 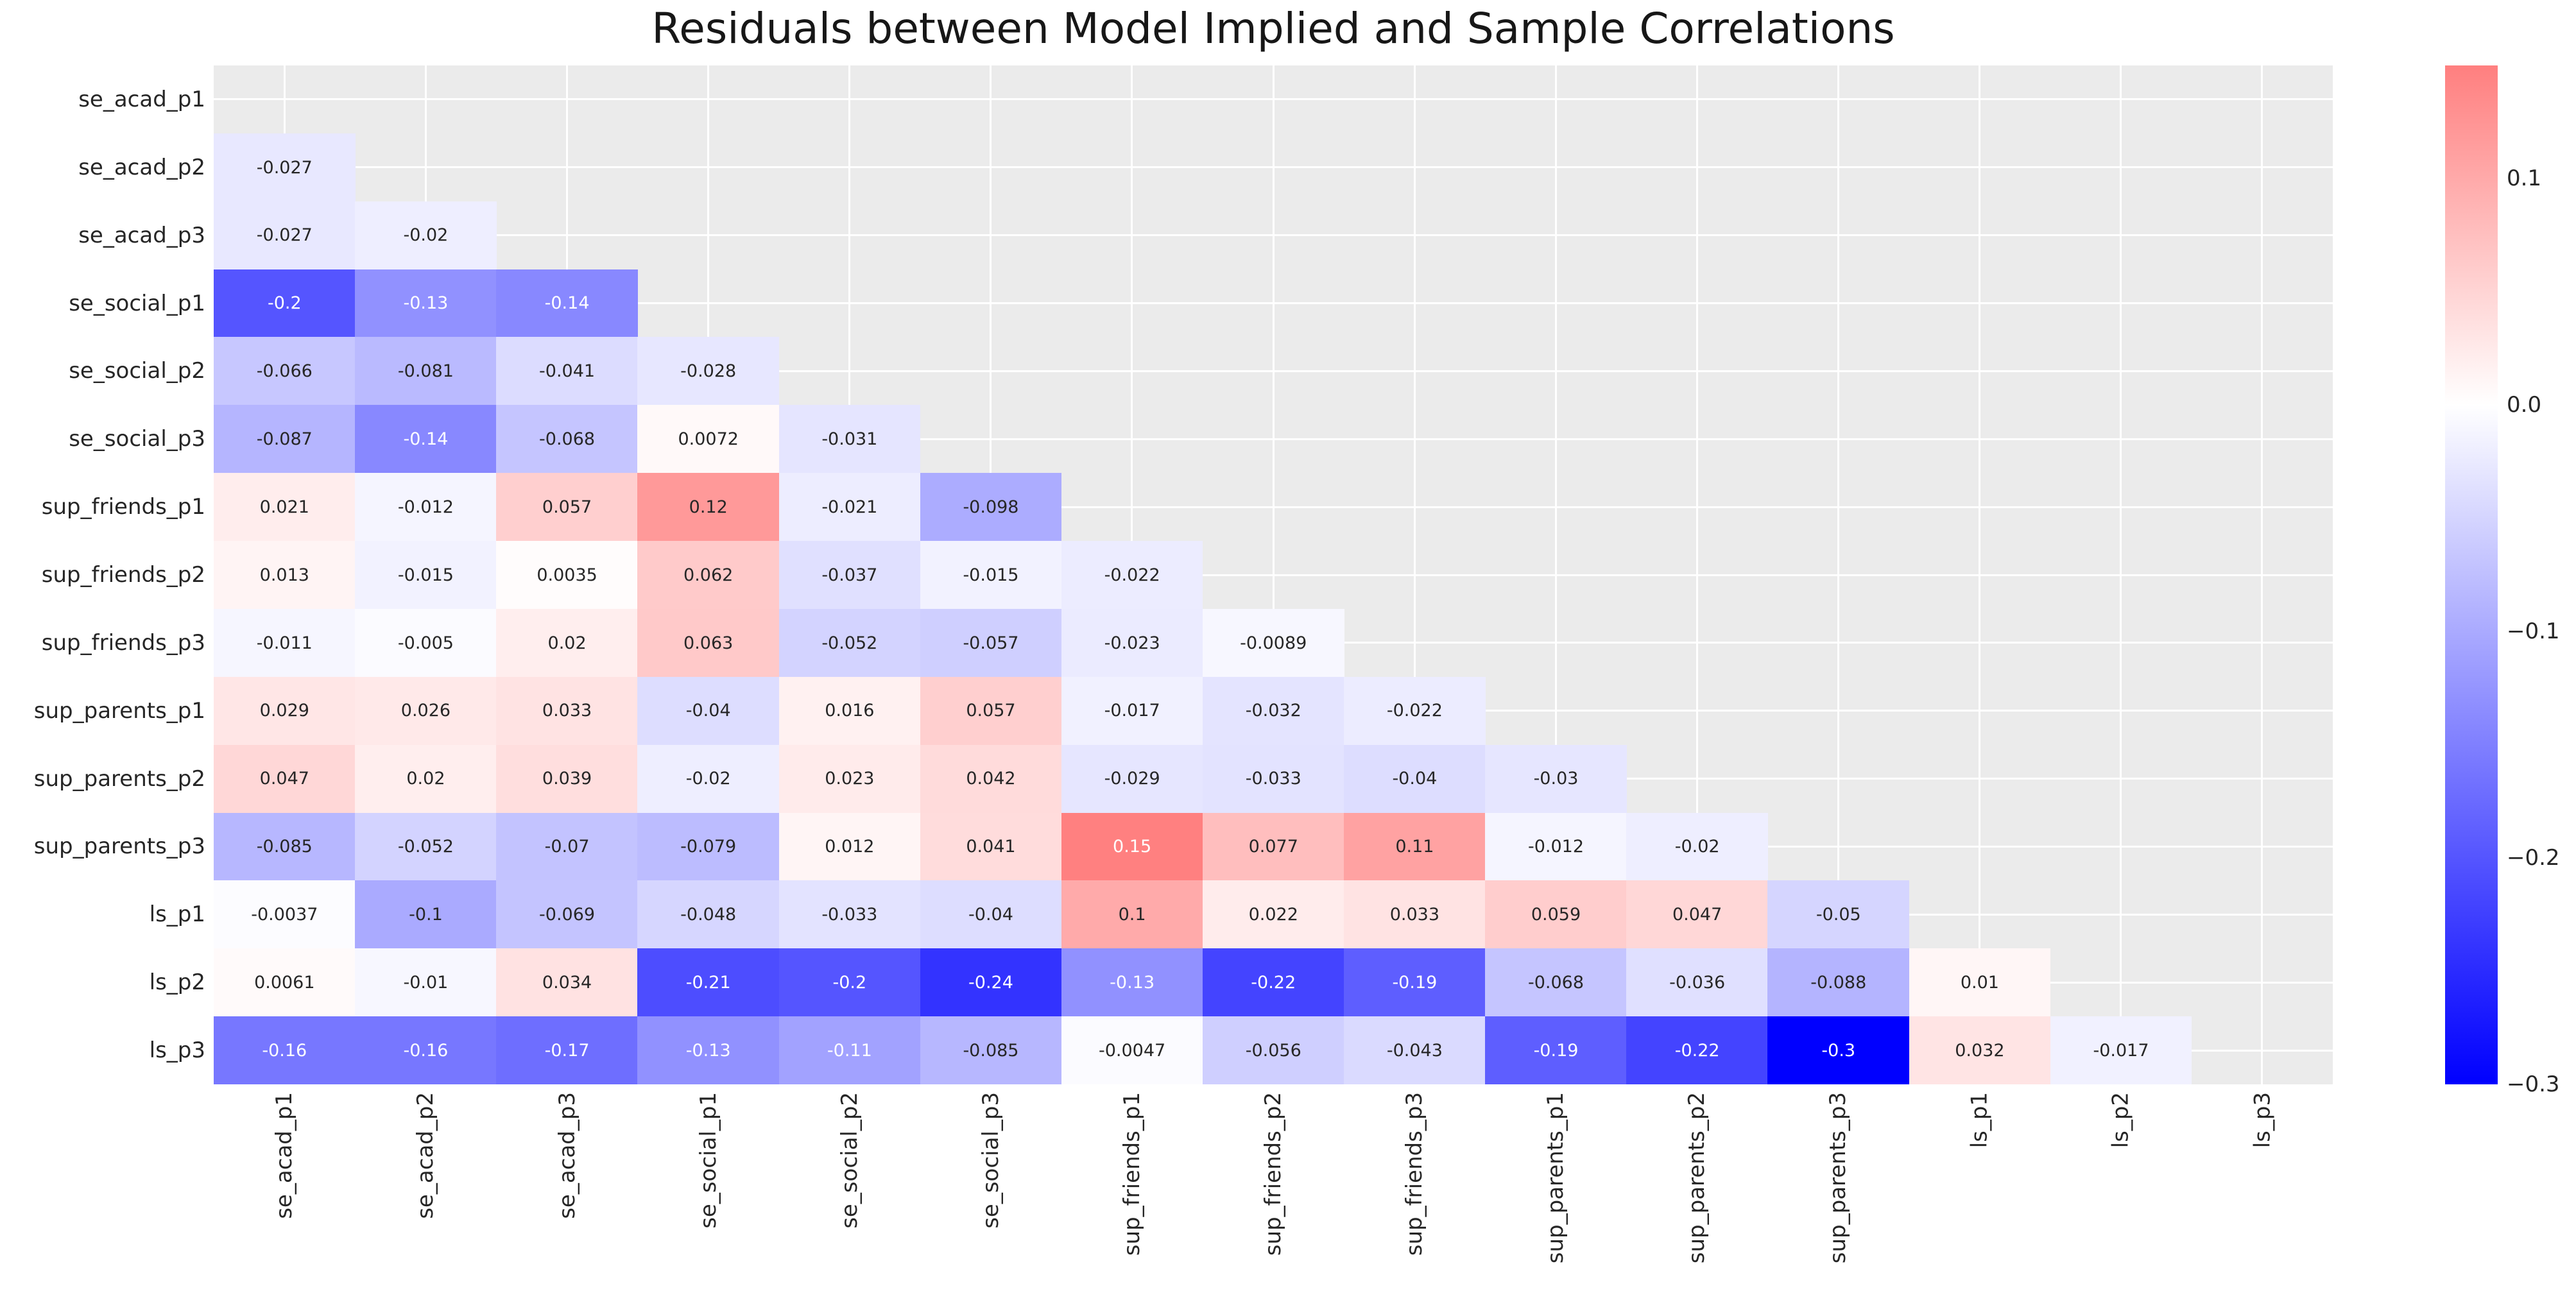 I want to click on heatmap-cell: -0.22, so click(x=1273, y=983).